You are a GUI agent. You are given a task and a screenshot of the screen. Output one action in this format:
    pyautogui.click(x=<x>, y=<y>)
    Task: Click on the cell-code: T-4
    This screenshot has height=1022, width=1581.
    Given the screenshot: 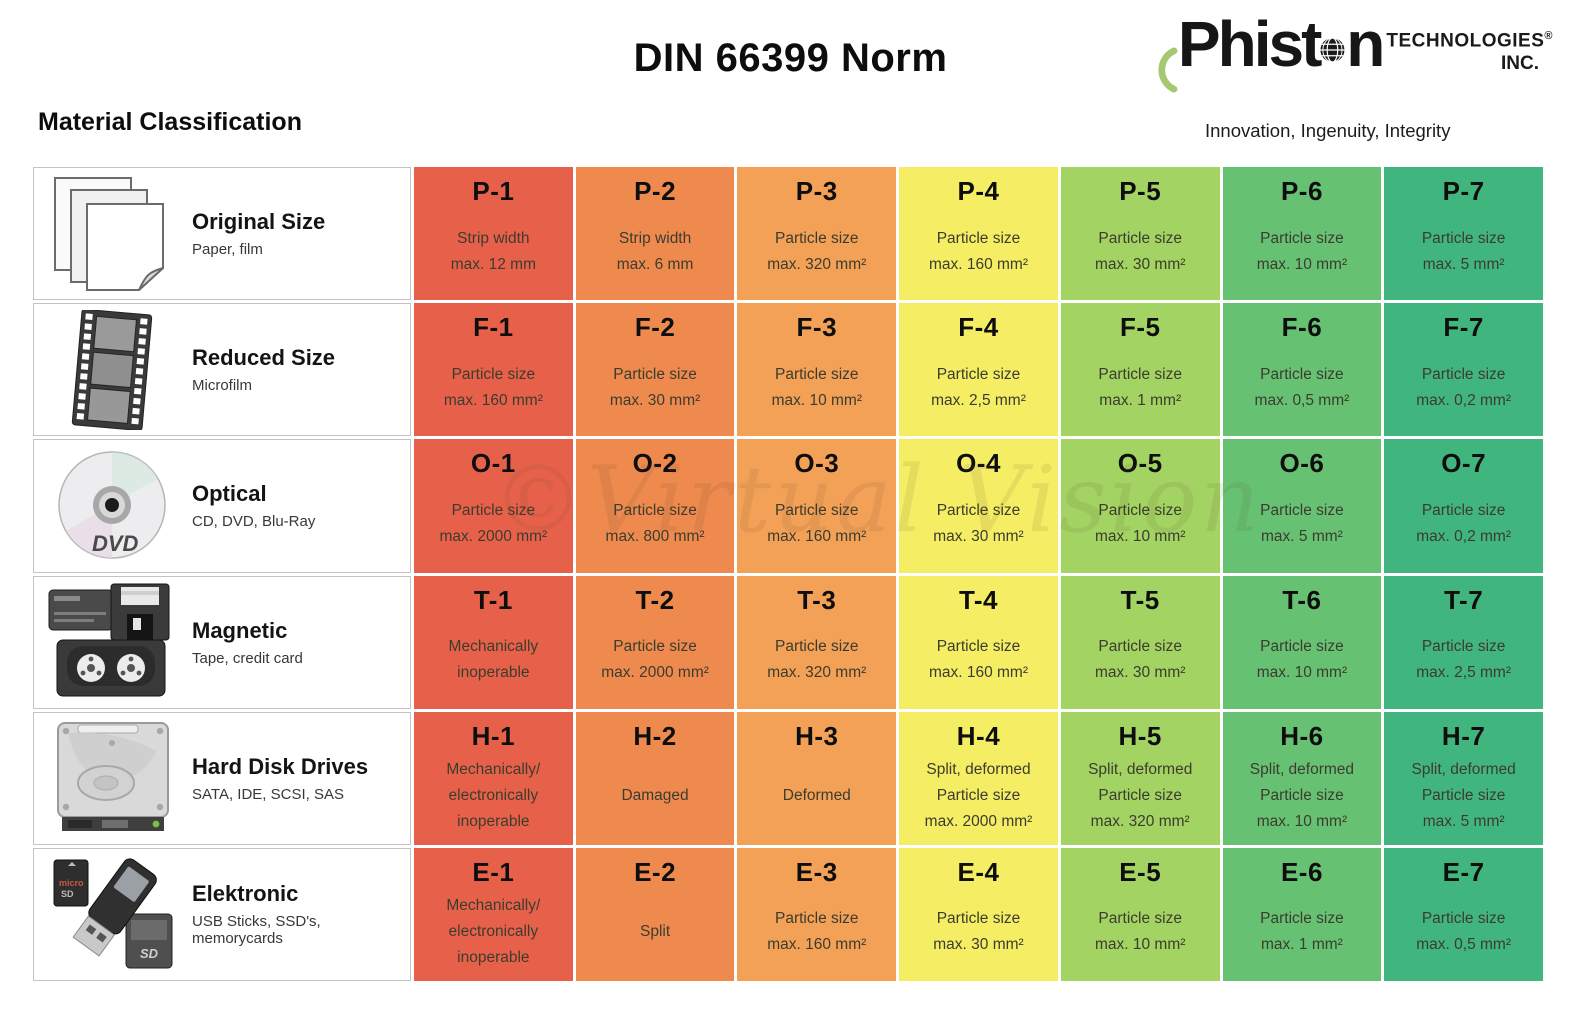 What is the action you would take?
    pyautogui.click(x=978, y=599)
    